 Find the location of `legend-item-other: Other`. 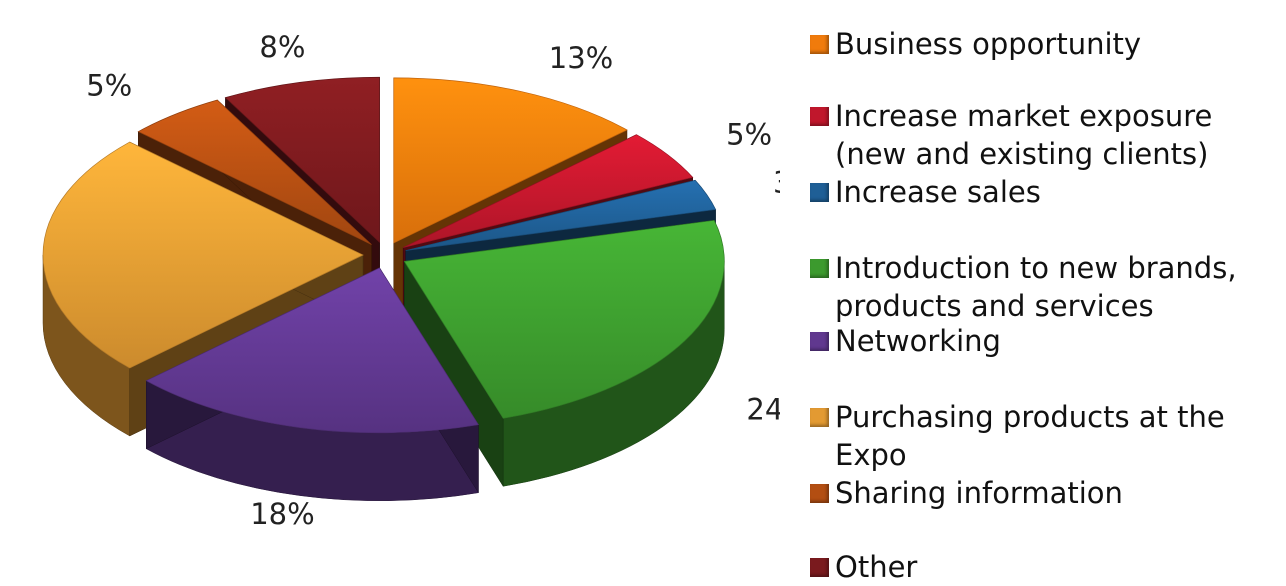

legend-item-other: Other is located at coordinates (863, 567).